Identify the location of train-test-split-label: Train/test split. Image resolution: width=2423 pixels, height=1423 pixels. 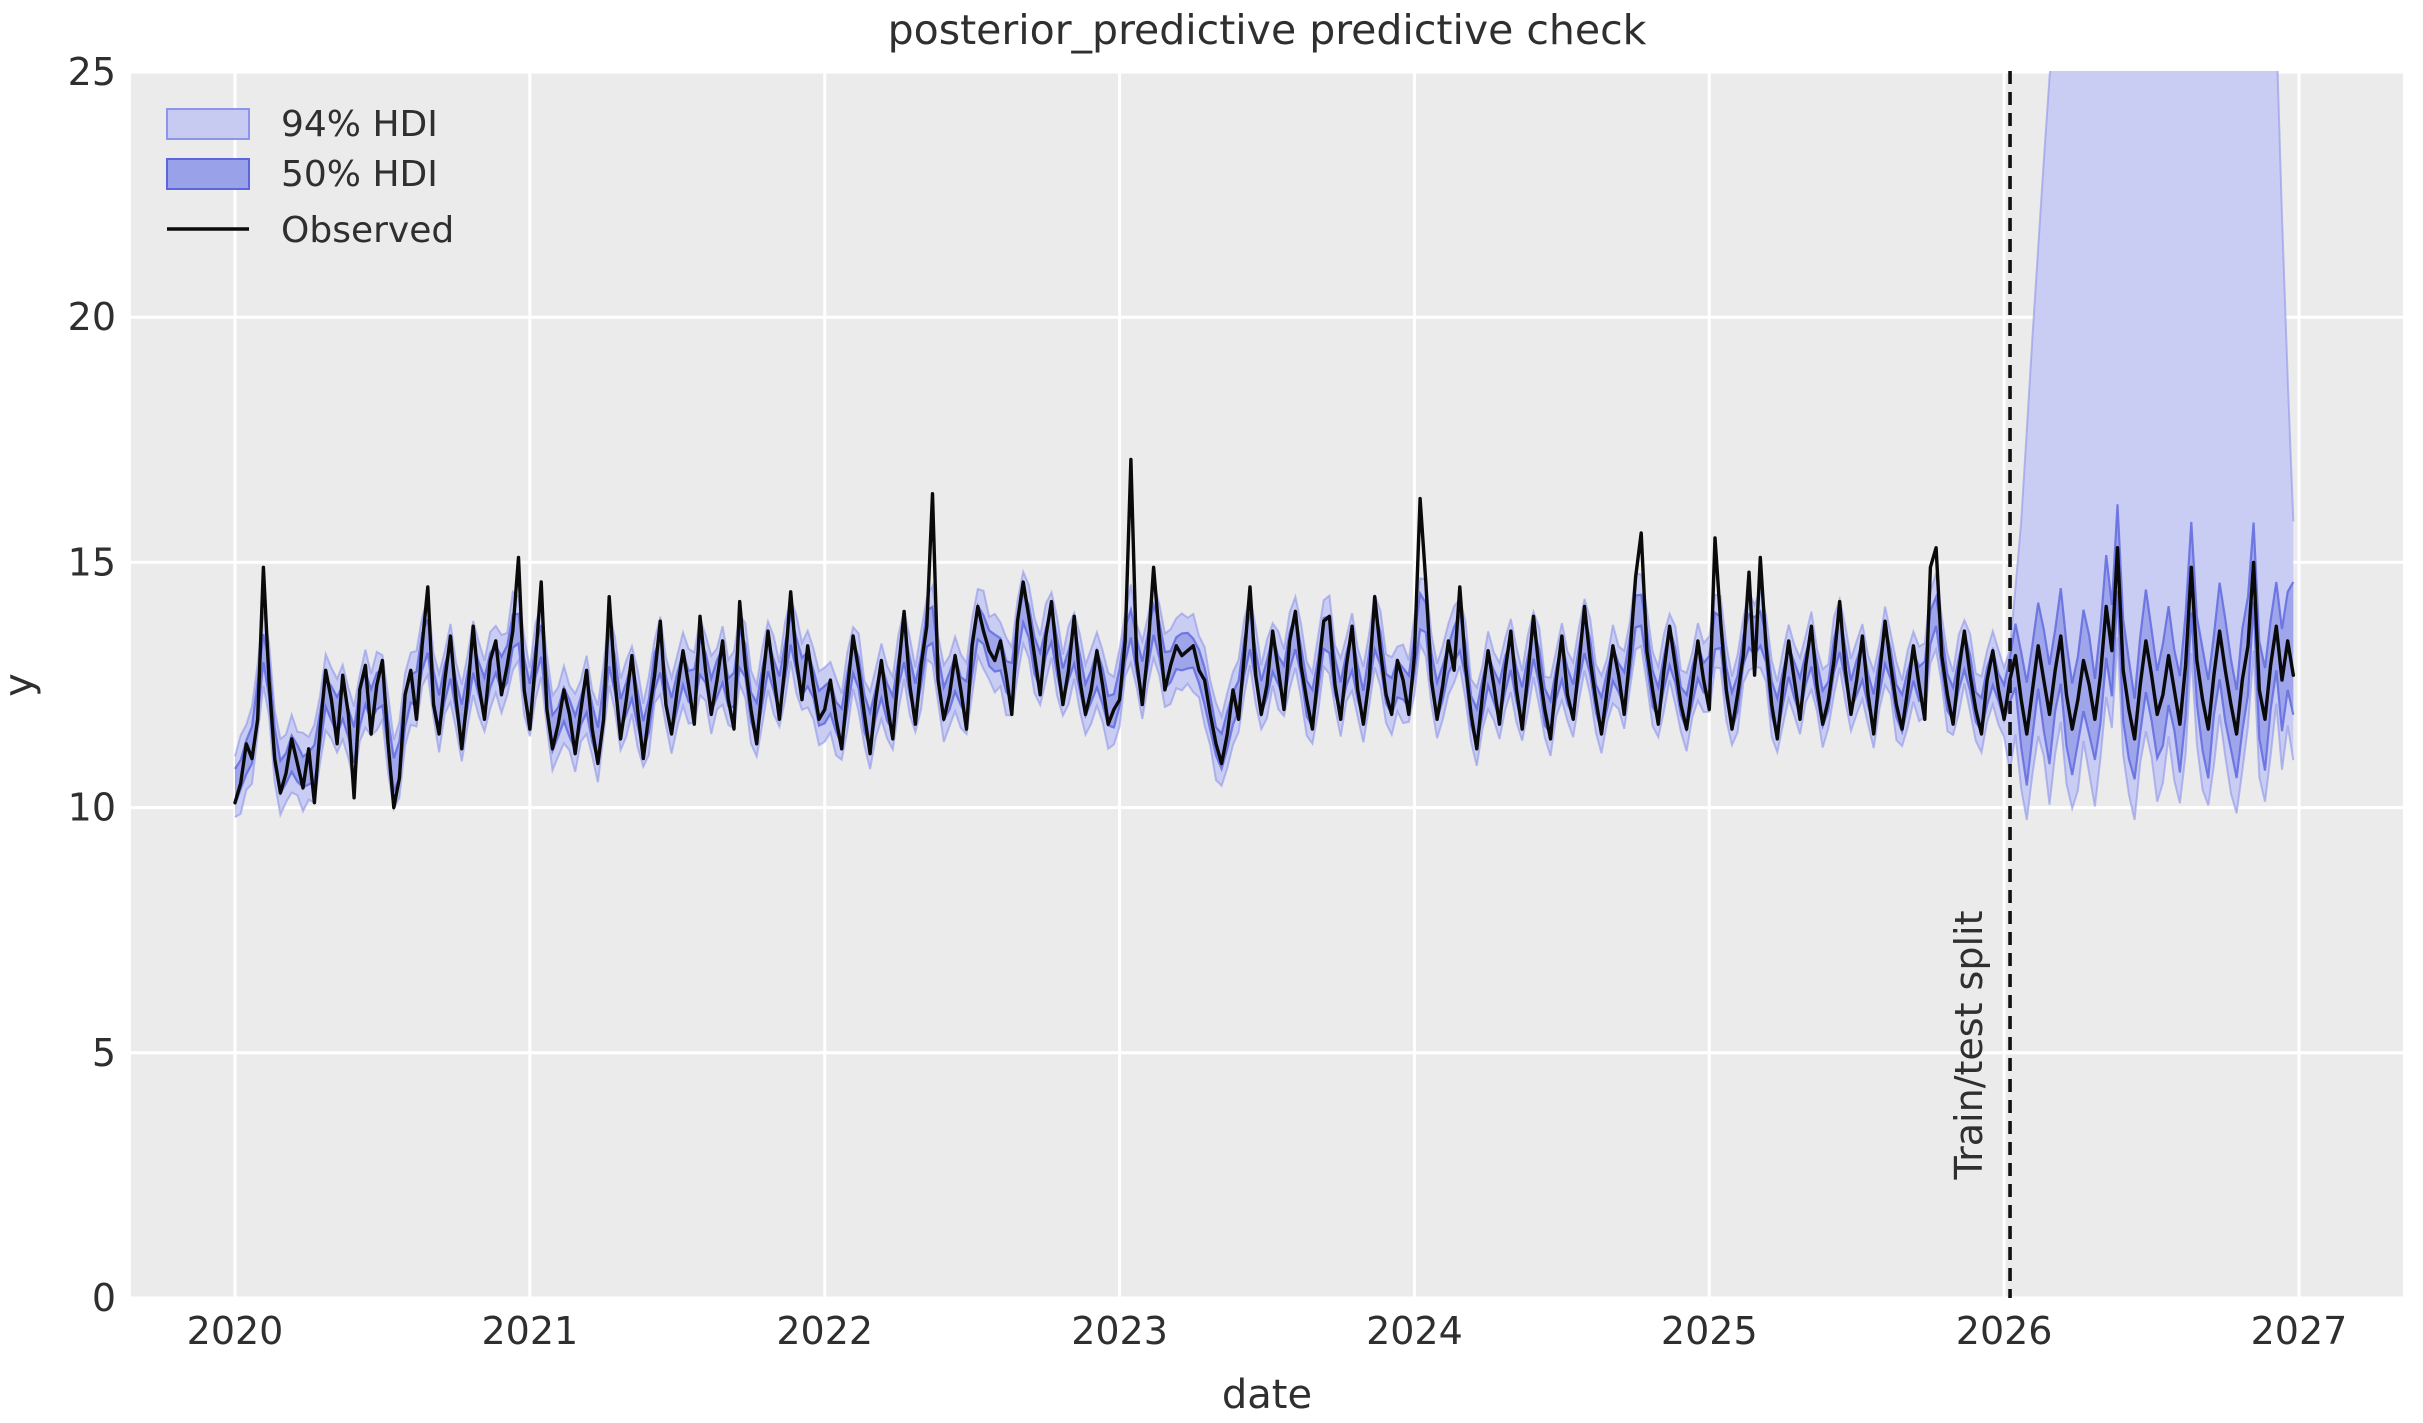
(1969, 1046).